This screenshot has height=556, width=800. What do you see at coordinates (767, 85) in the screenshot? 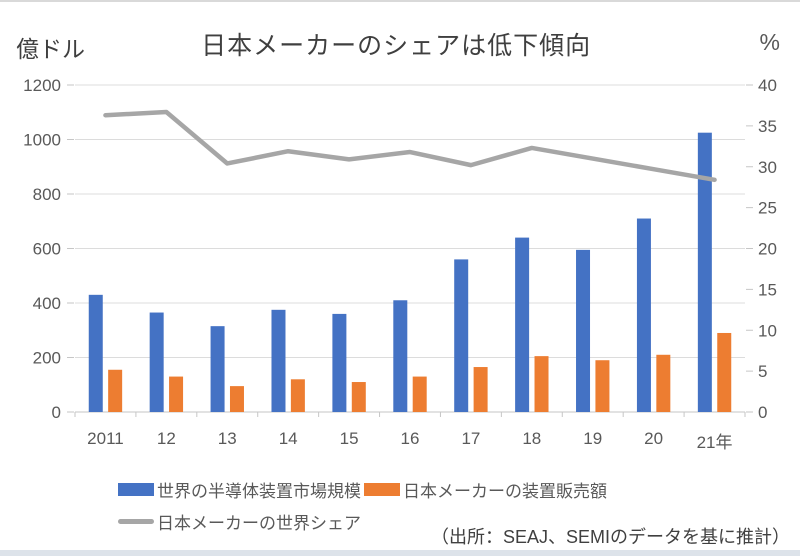
I see `right-axis-tick-label: 40` at bounding box center [767, 85].